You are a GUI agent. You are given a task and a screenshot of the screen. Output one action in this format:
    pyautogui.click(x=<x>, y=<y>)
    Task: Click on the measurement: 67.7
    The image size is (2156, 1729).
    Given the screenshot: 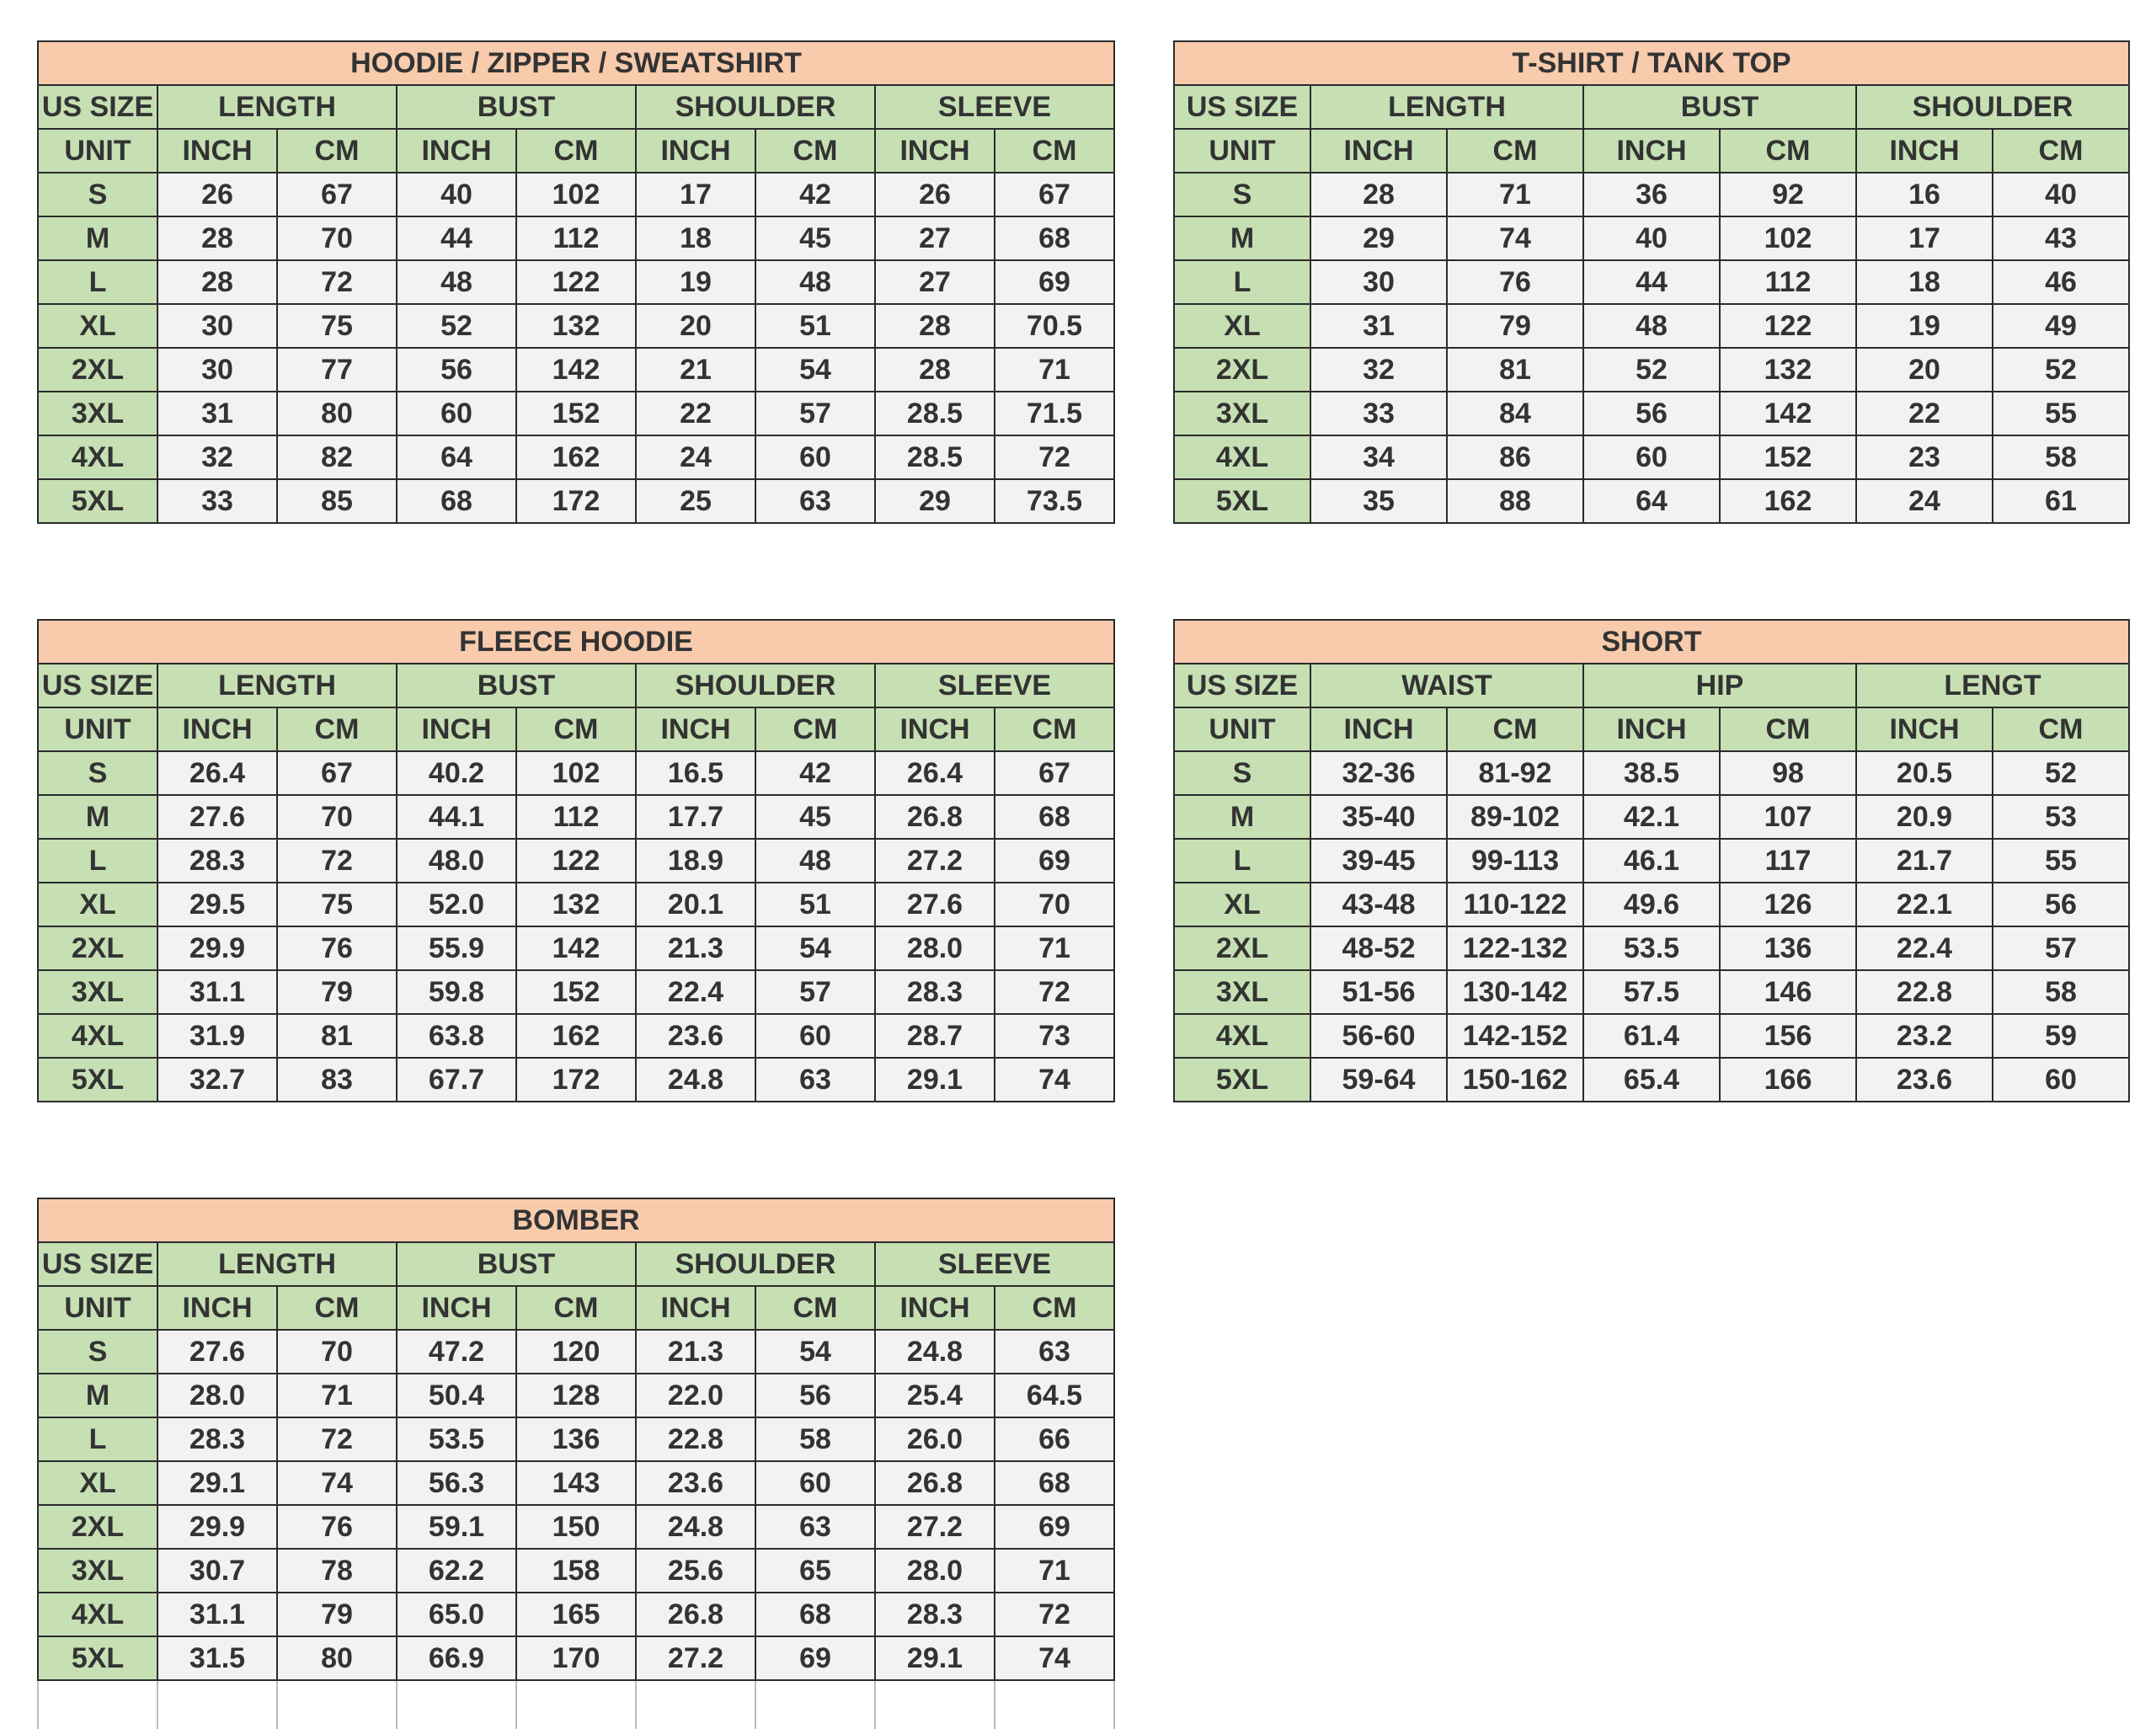 What is the action you would take?
    pyautogui.click(x=456, y=1079)
    